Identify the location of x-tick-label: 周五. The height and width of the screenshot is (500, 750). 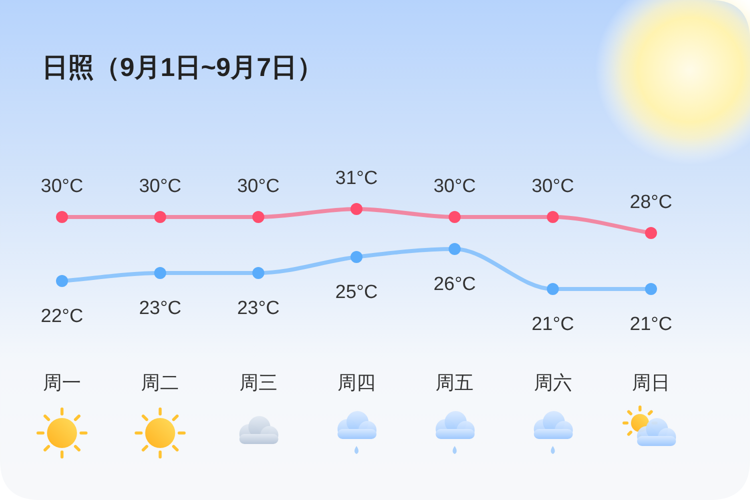
(455, 383).